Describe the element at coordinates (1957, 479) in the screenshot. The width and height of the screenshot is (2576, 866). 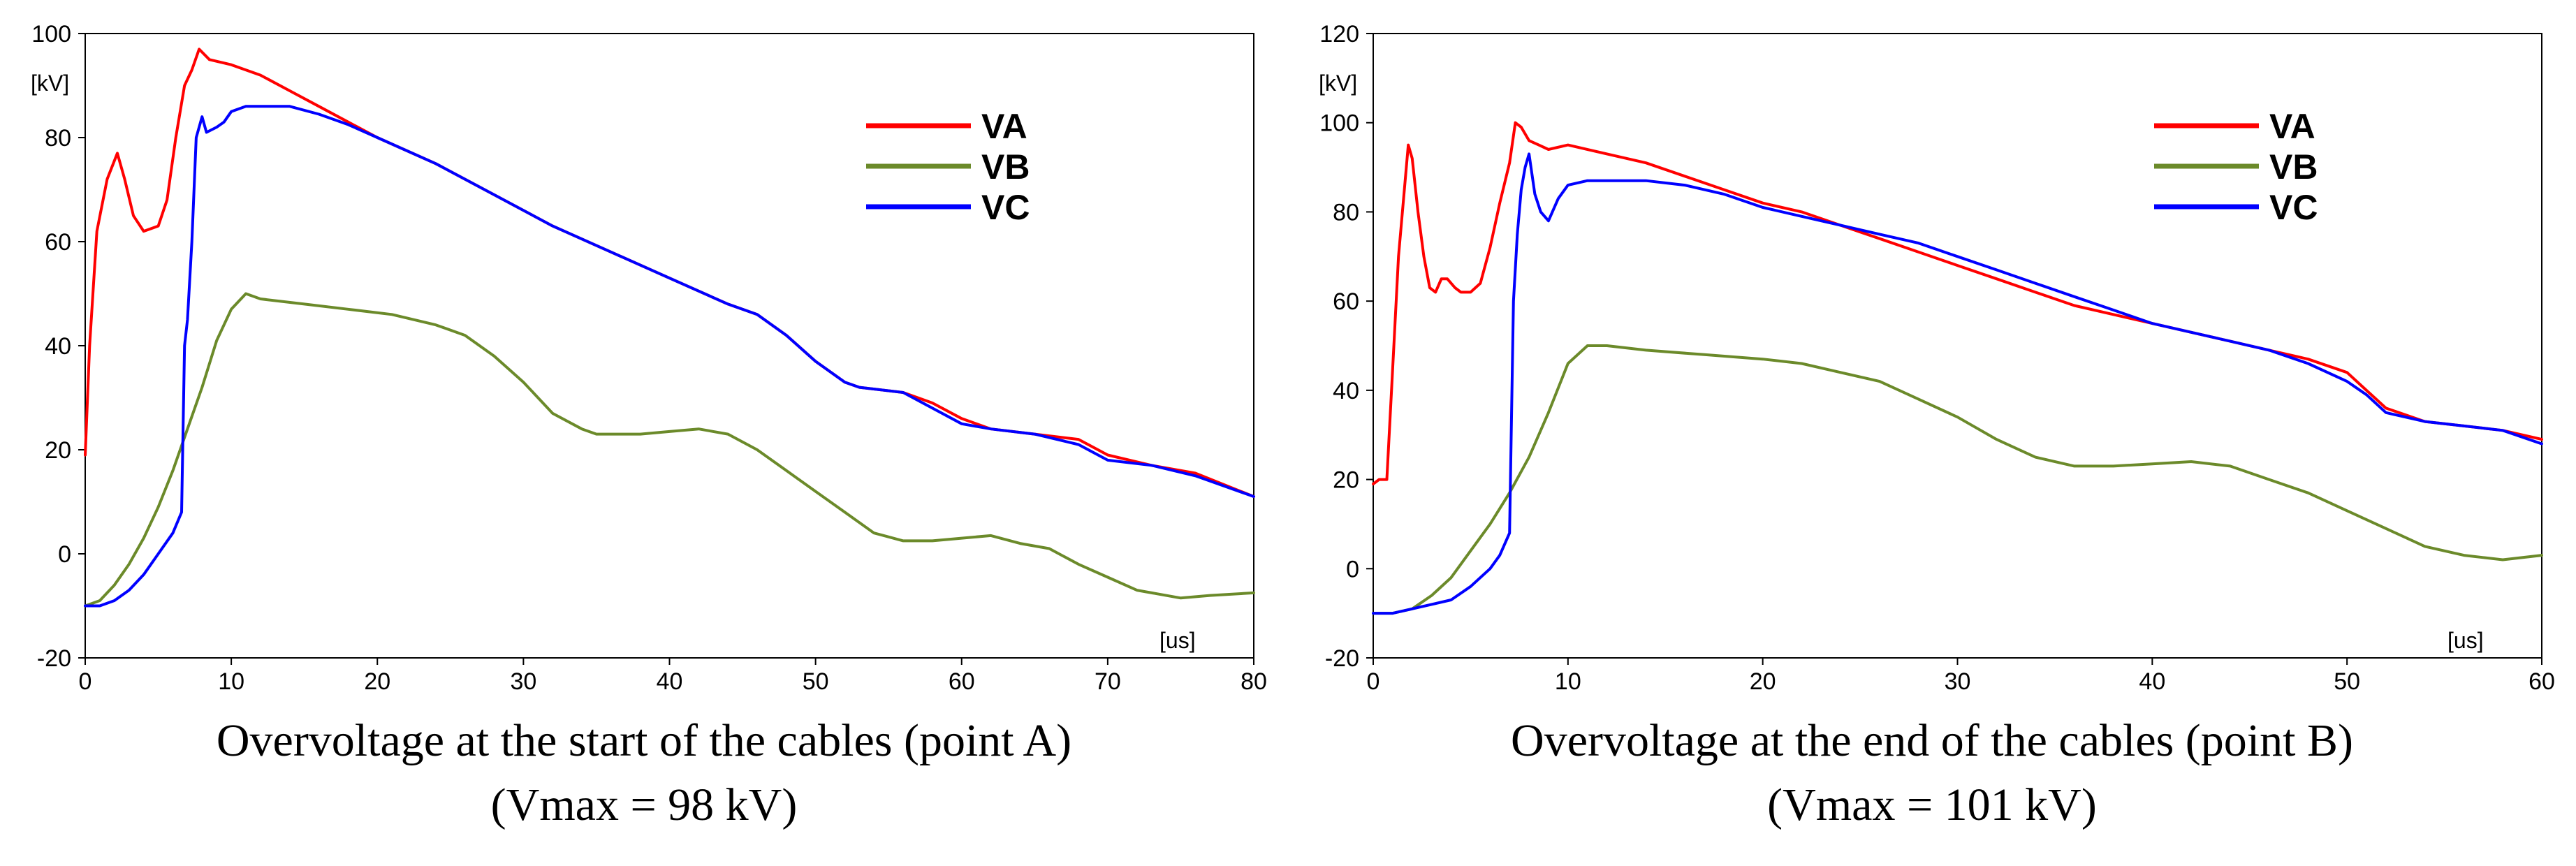
I see `series-line-vb` at that location.